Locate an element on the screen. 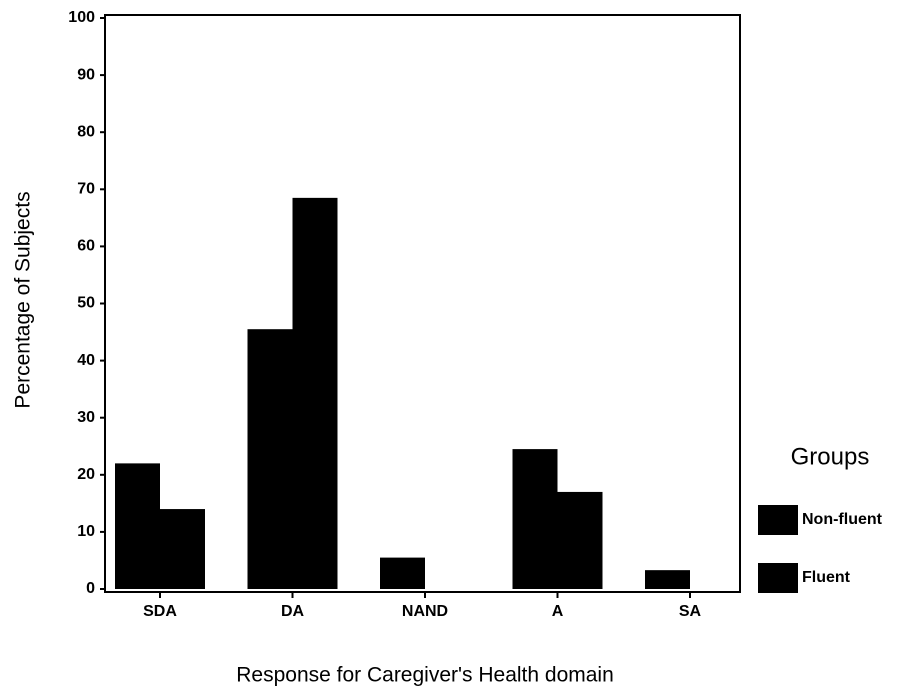 The height and width of the screenshot is (693, 911). y-tick-label: 0 is located at coordinates (90, 588).